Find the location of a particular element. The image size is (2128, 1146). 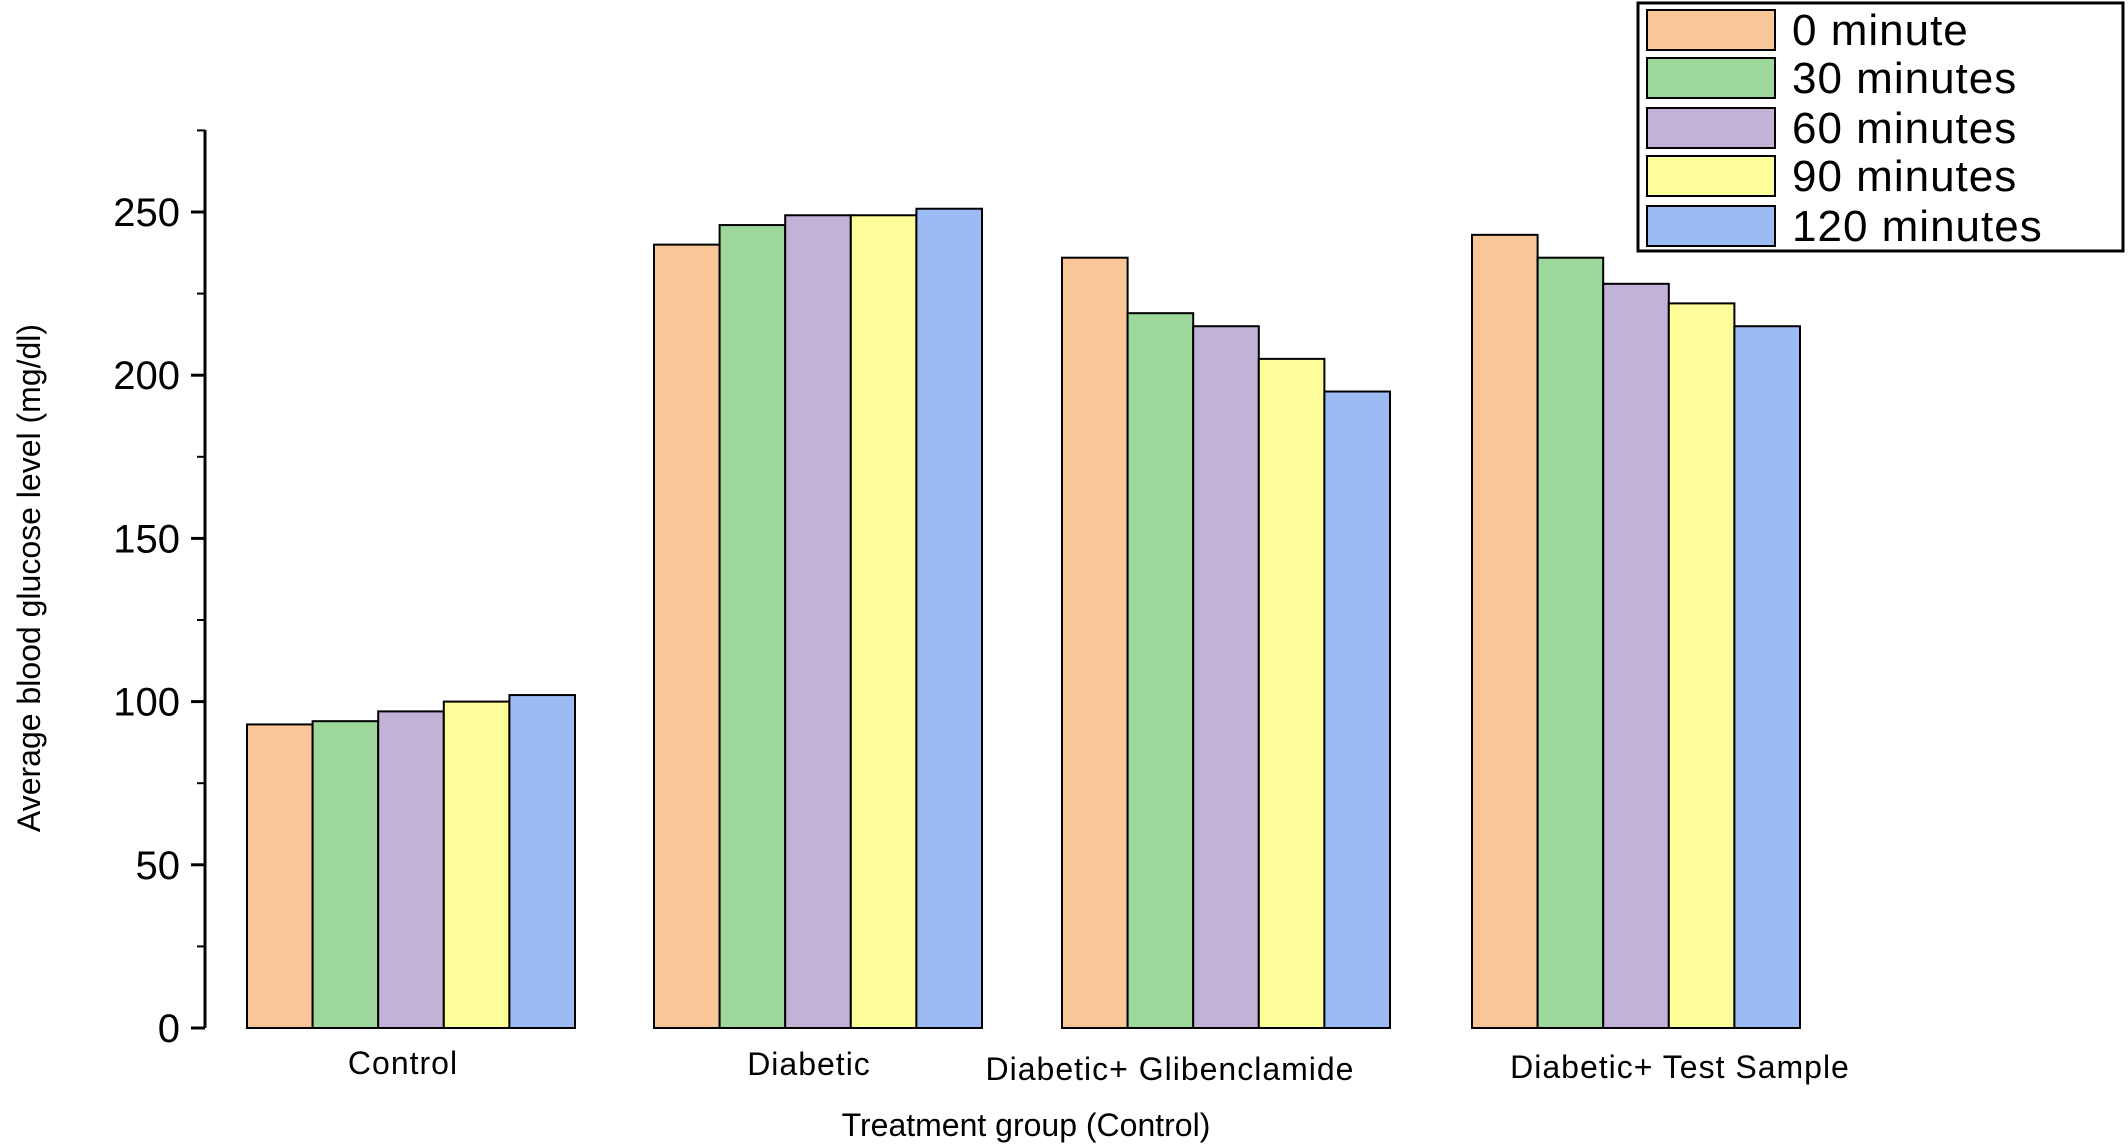

y-tick-label: 200 is located at coordinates (146, 376).